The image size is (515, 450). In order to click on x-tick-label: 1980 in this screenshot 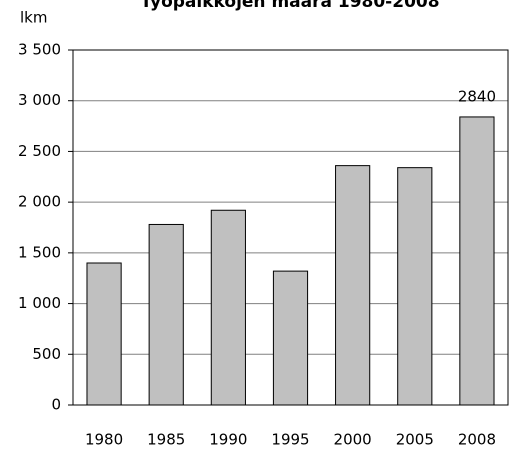, I will do `click(104, 440)`.